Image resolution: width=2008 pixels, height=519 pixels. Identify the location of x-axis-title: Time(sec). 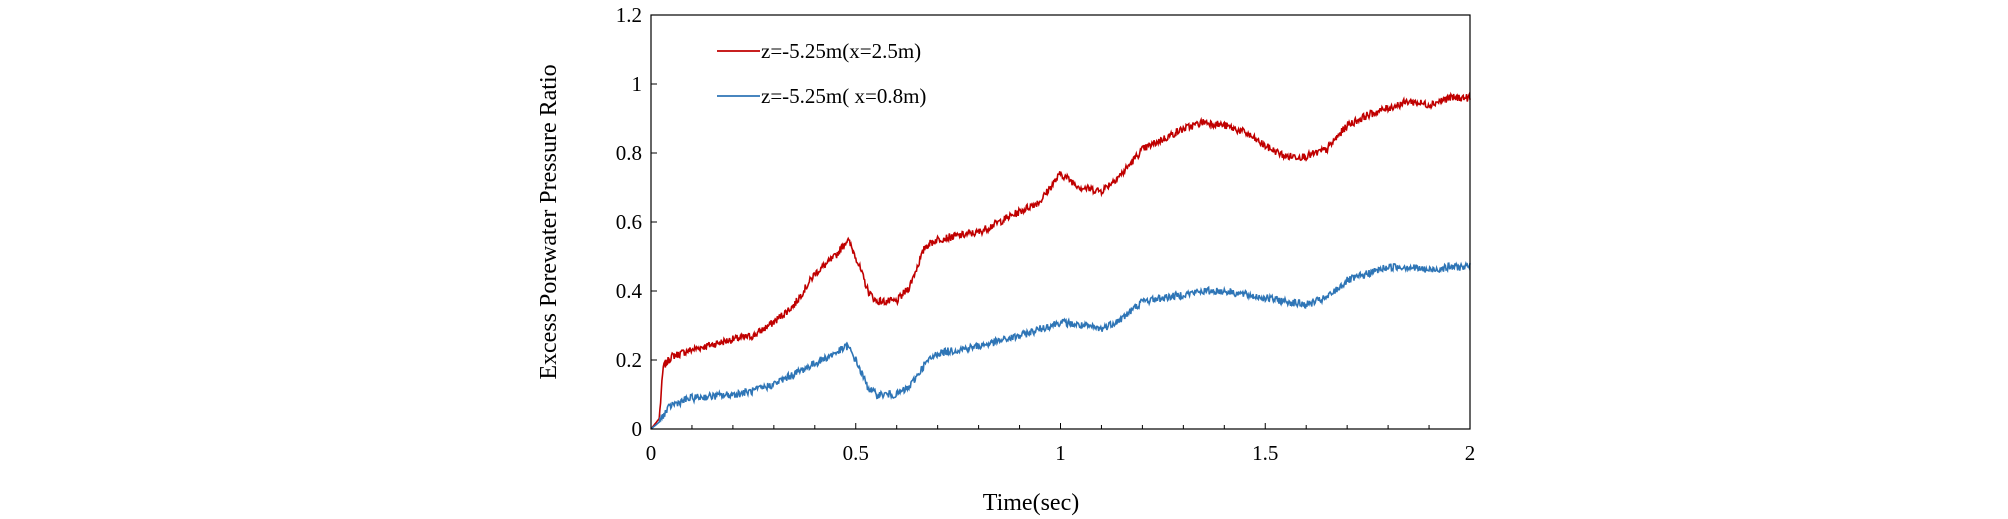
(1031, 503).